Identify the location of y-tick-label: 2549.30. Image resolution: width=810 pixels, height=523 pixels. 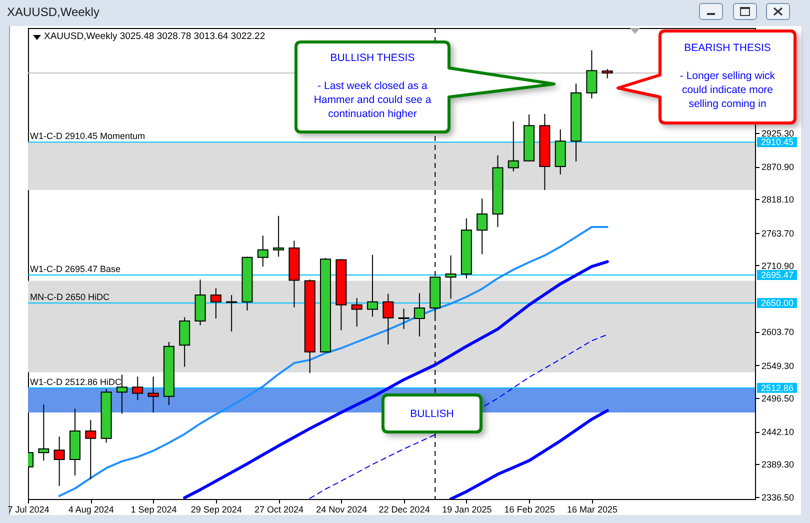
(778, 365).